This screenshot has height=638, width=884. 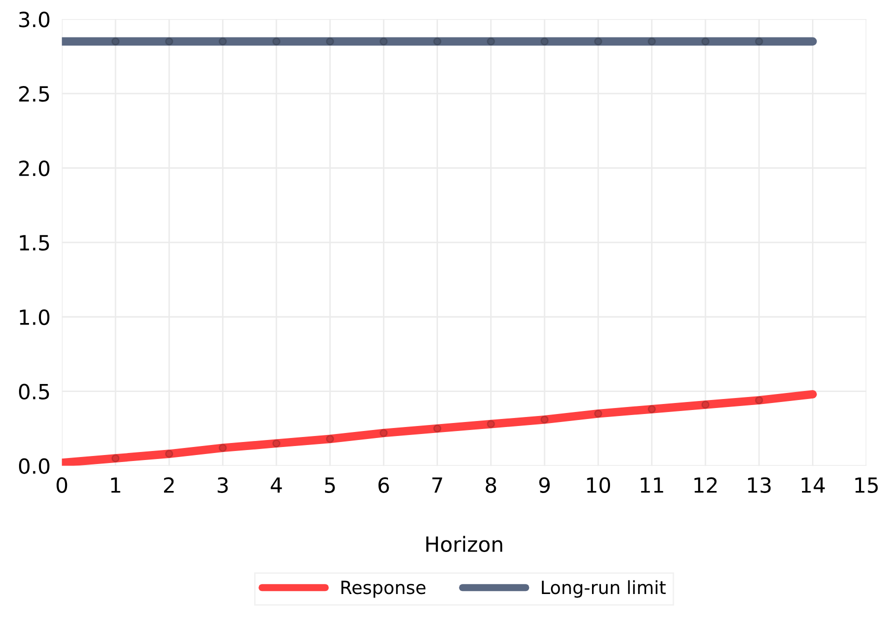 I want to click on x-tick-label: 7, so click(x=437, y=485).